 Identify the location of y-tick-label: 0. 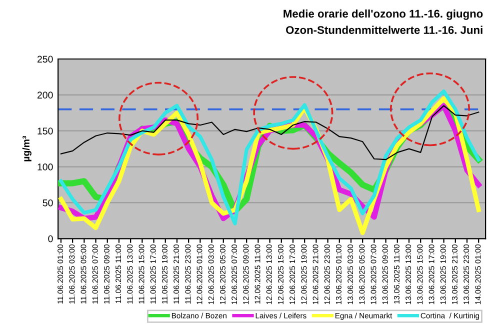
(50, 238).